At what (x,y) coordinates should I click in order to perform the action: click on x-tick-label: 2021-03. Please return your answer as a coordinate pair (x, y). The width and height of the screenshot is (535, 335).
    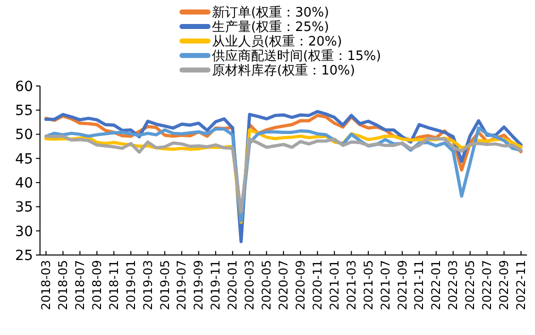
    Looking at the image, I should click on (351, 285).